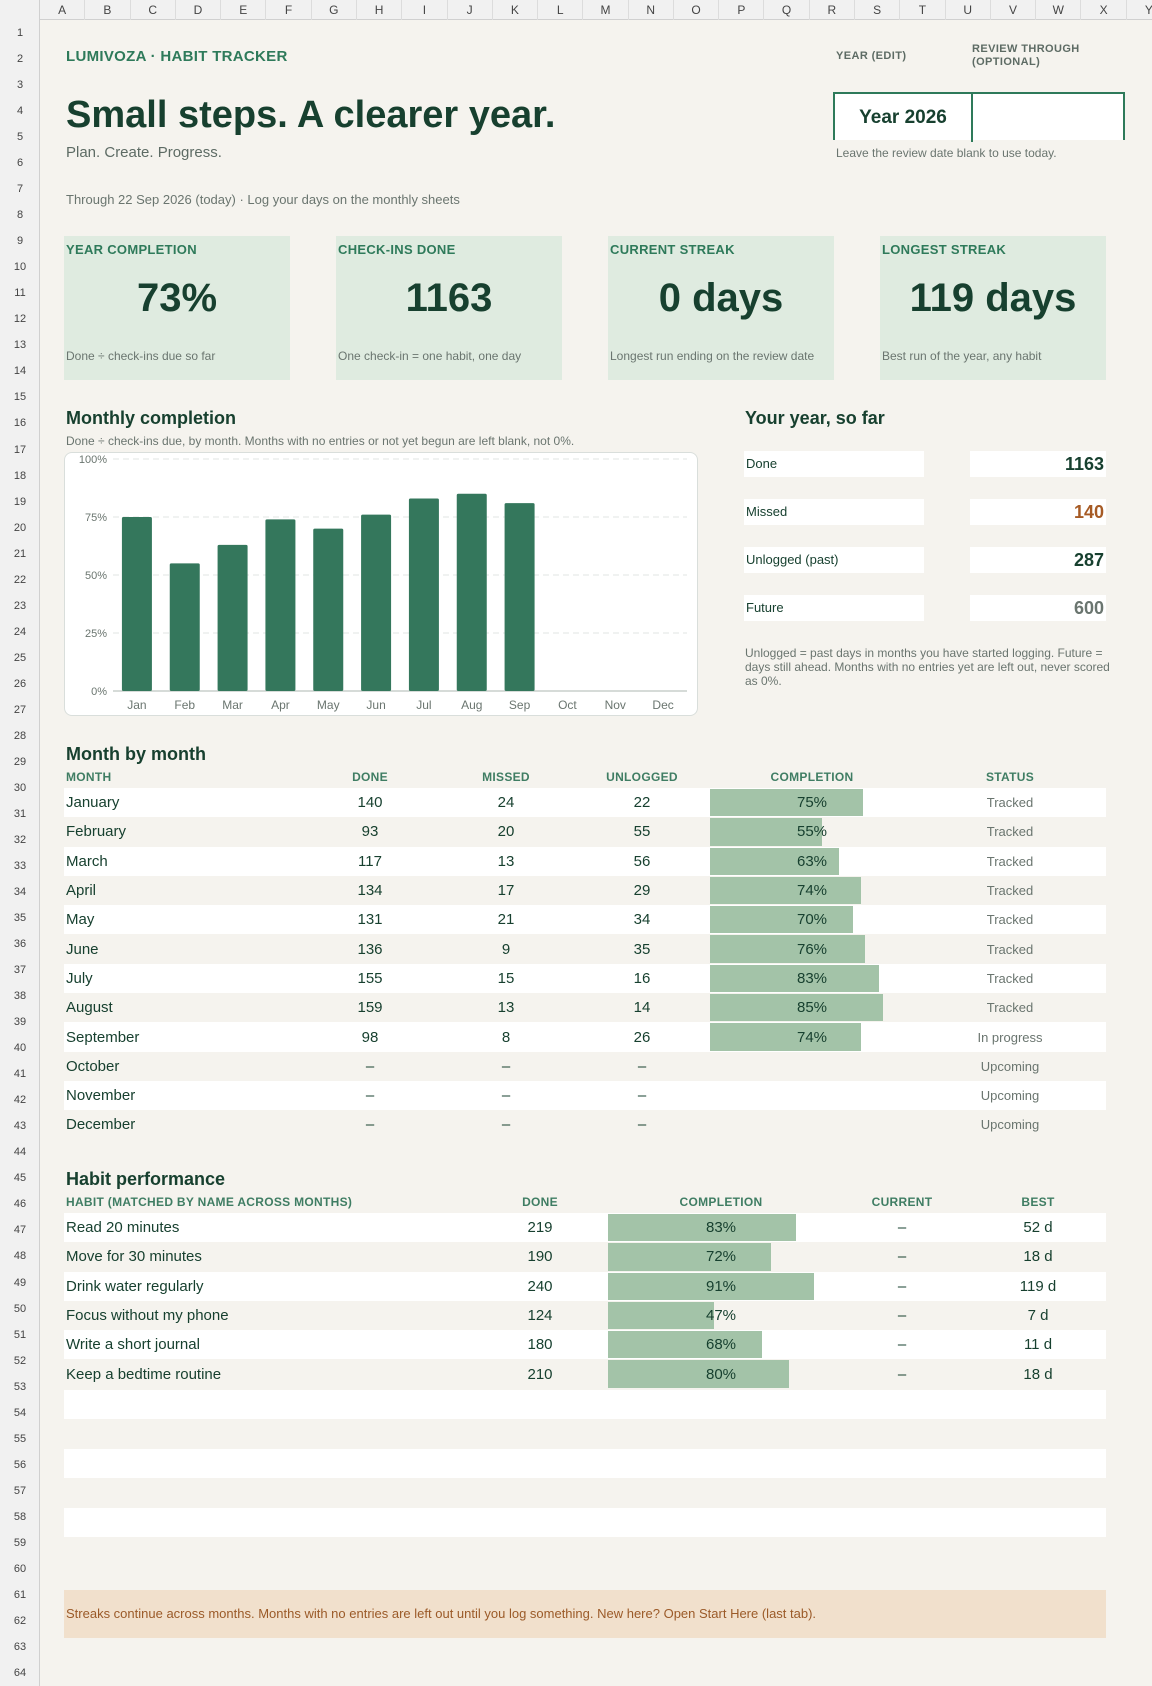 Image resolution: width=1152 pixels, height=1686 pixels. What do you see at coordinates (642, 978) in the screenshot?
I see `unlogged-cell: 16` at bounding box center [642, 978].